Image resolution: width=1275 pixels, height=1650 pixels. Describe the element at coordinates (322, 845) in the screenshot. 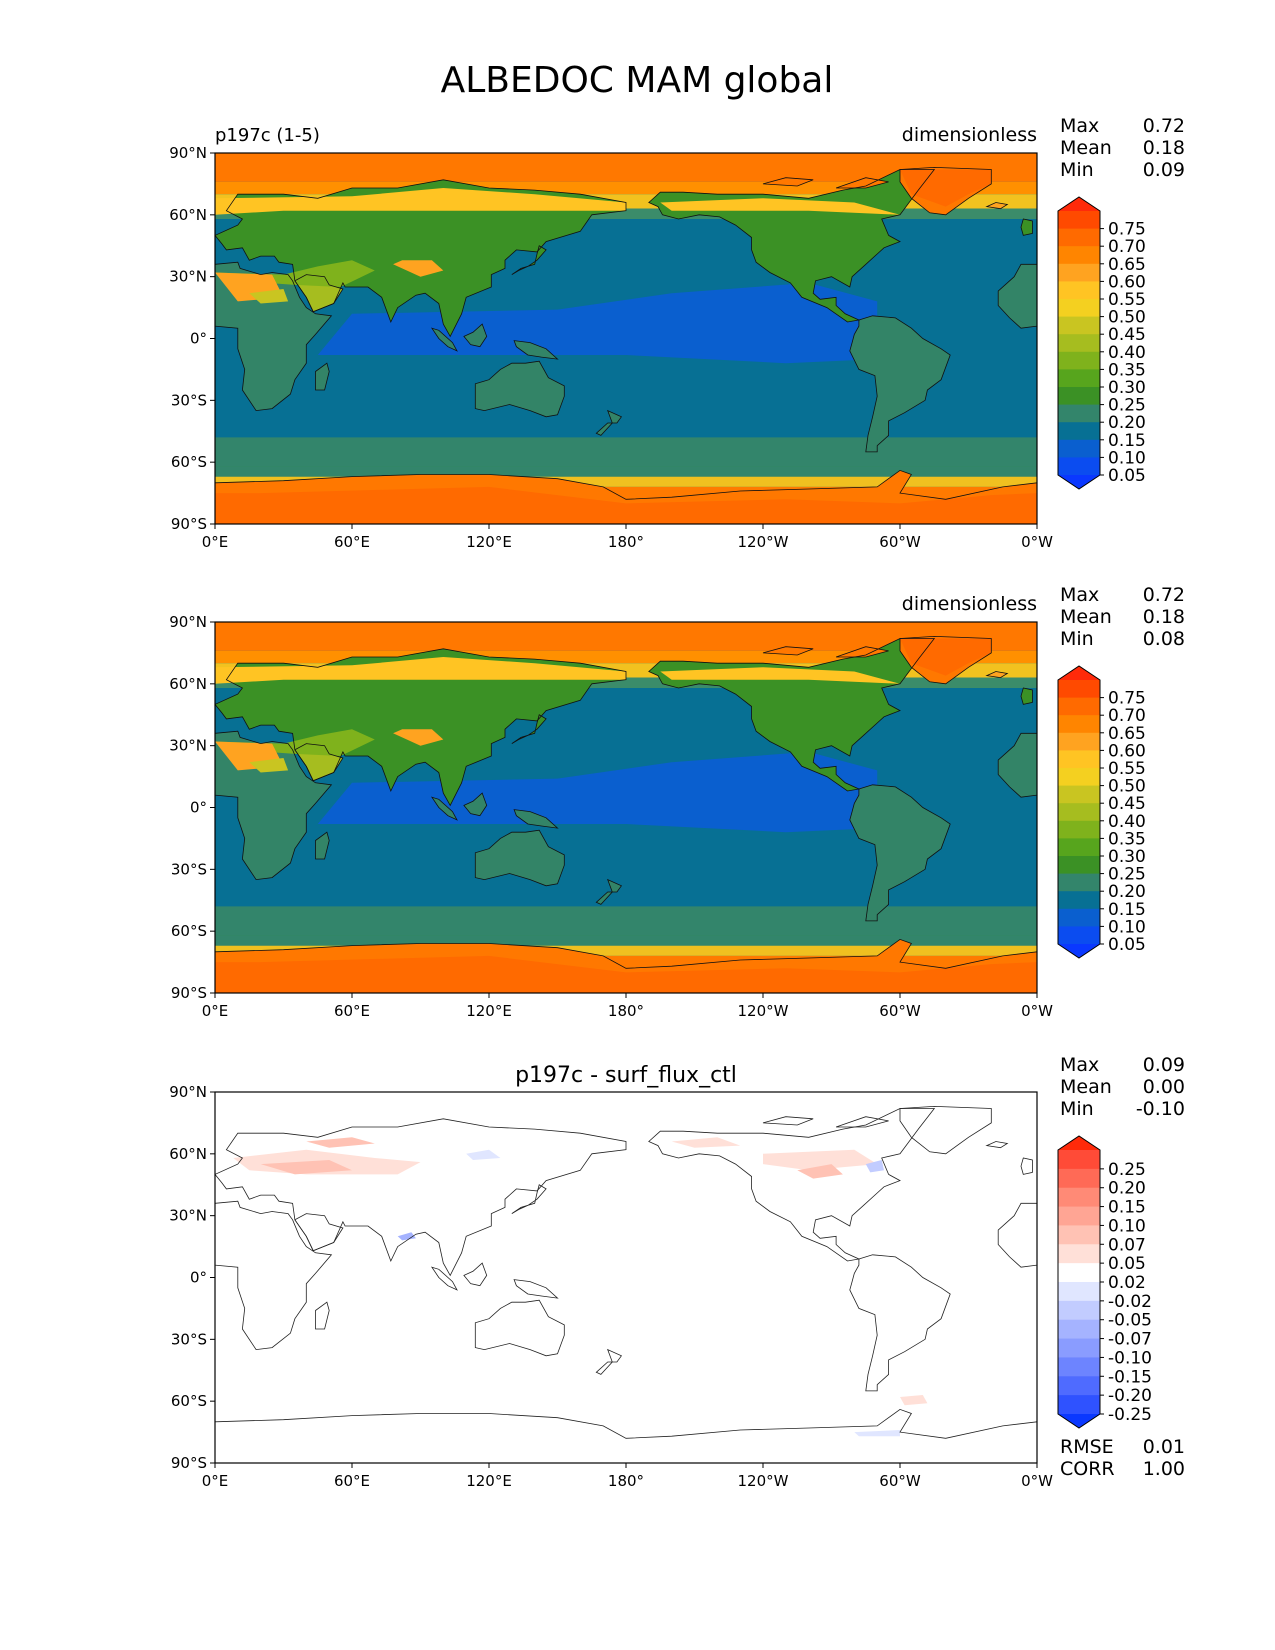

I see `coastline-madagascar` at that location.